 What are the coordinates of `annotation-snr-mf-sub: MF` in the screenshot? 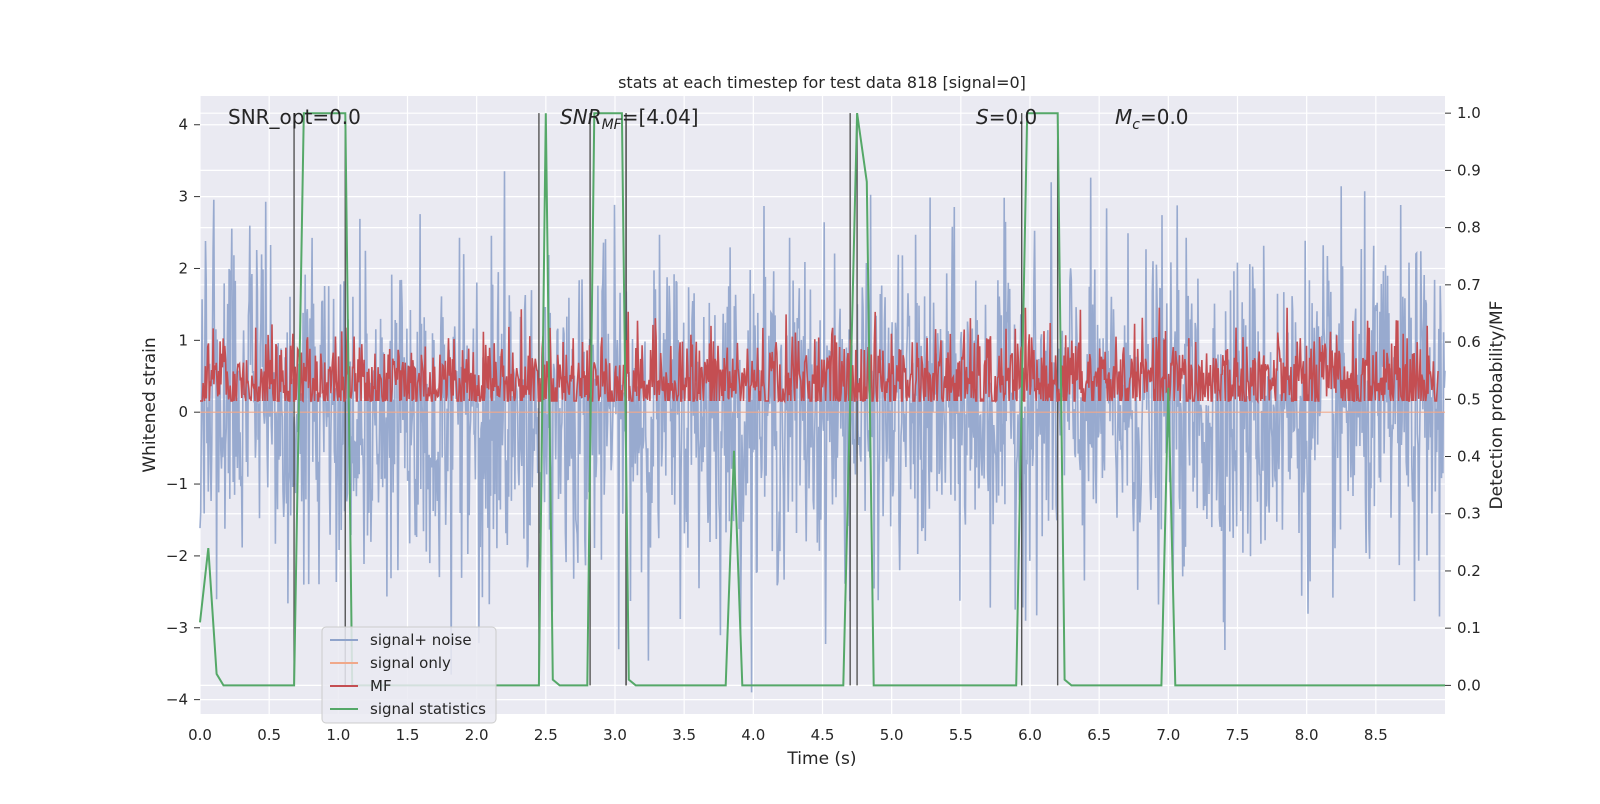 It's located at (612, 125).